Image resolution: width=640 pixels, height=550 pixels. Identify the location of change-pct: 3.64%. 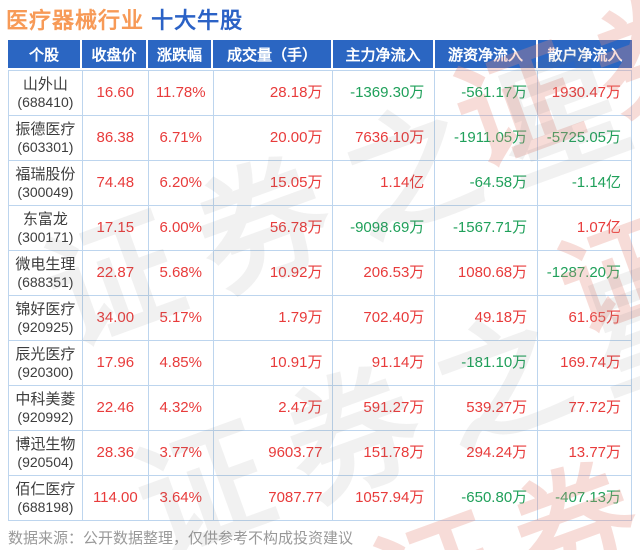
(181, 498).